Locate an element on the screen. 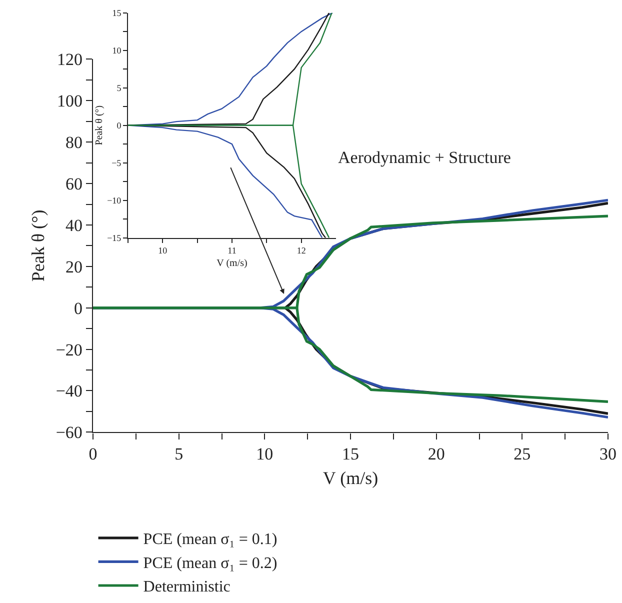  annotation: Aerodynamic + Structure is located at coordinates (424, 157).